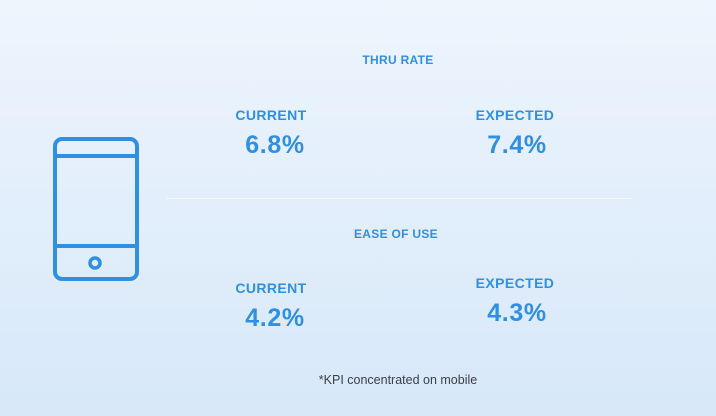 The height and width of the screenshot is (416, 716). I want to click on mobile-phone-icon, so click(96, 209).